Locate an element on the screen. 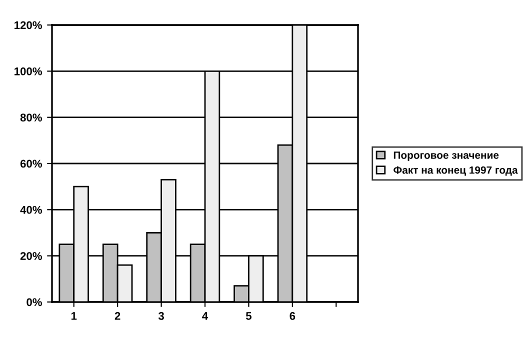  y-tick-label: 120% is located at coordinates (28, 25).